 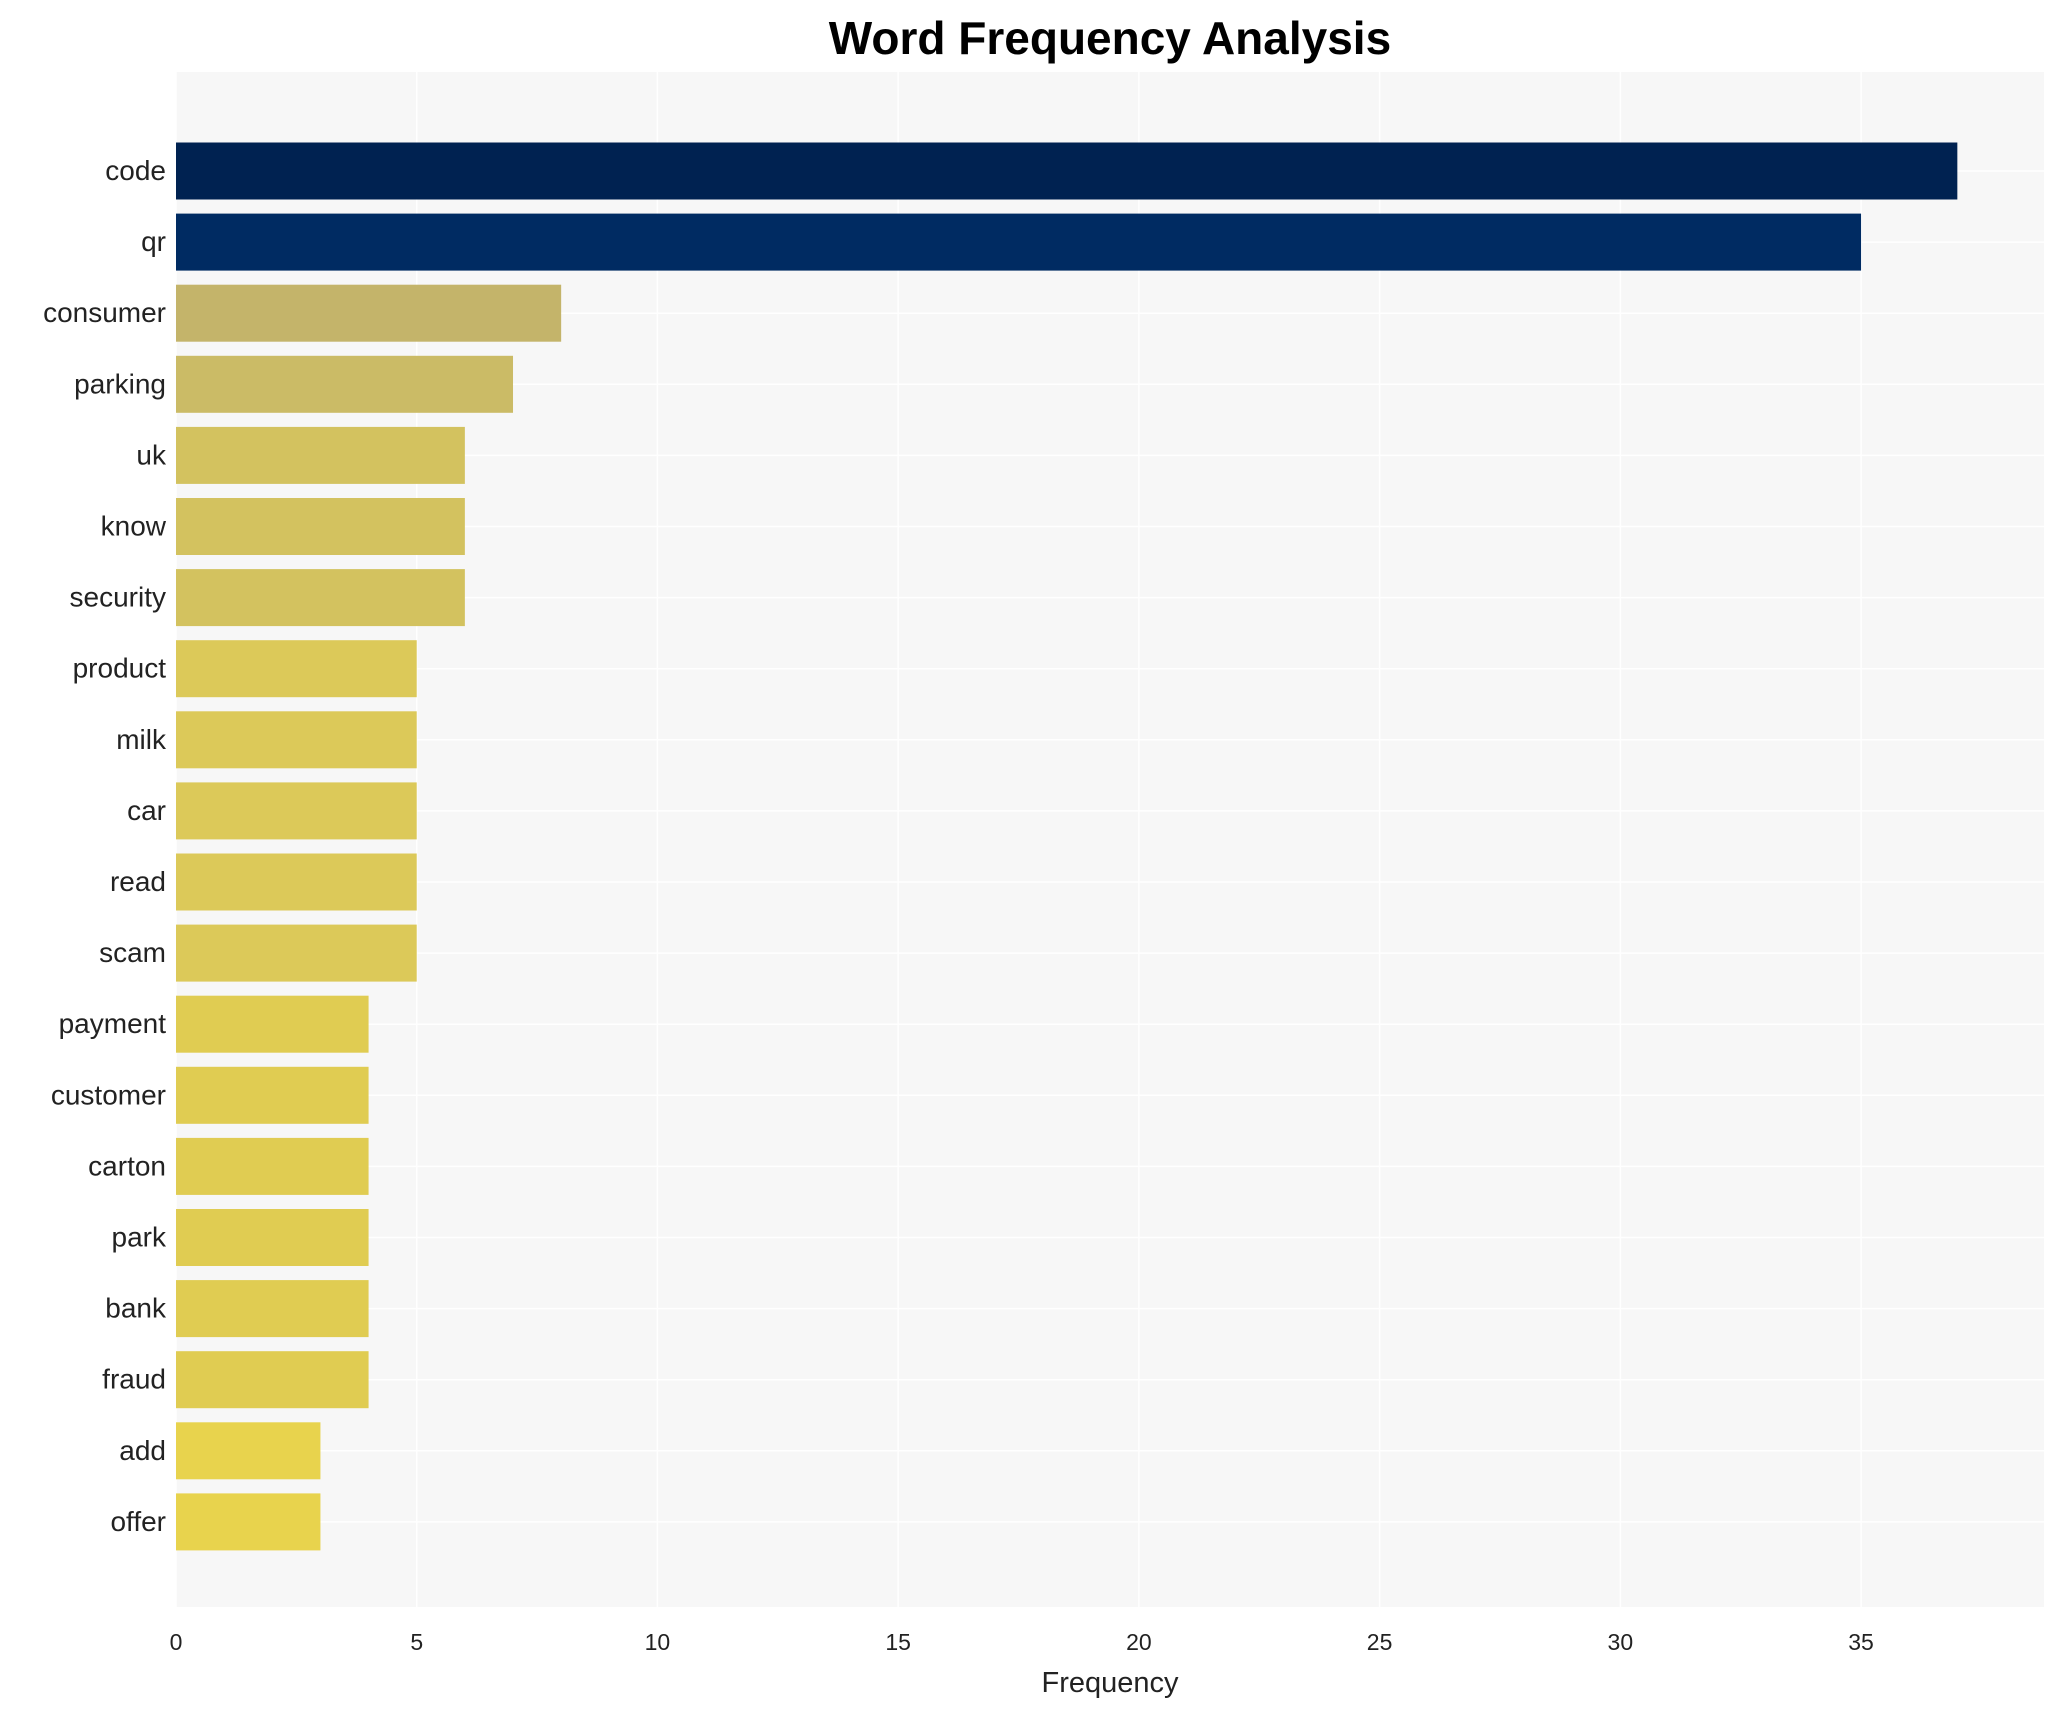 What do you see at coordinates (141, 739) in the screenshot?
I see `y-tick-label: milk` at bounding box center [141, 739].